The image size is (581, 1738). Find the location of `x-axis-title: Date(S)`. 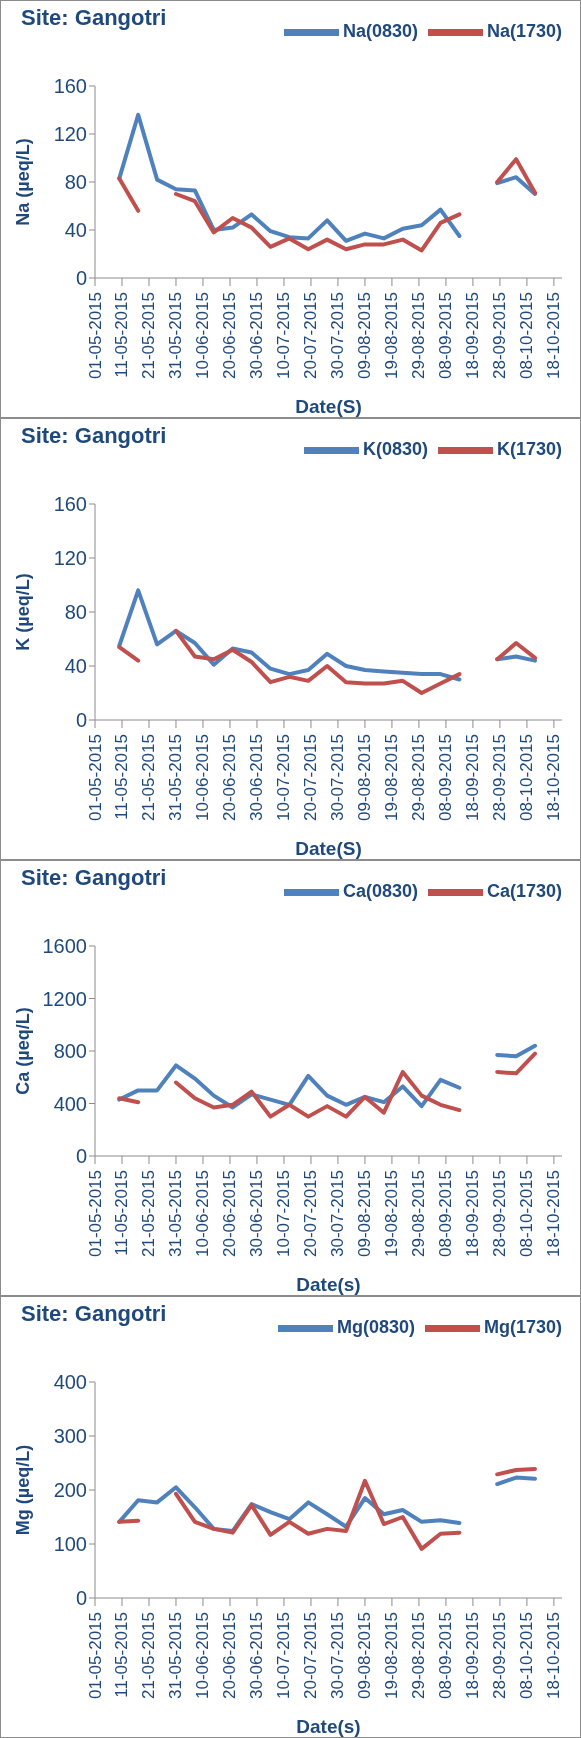

x-axis-title: Date(S) is located at coordinates (328, 848).